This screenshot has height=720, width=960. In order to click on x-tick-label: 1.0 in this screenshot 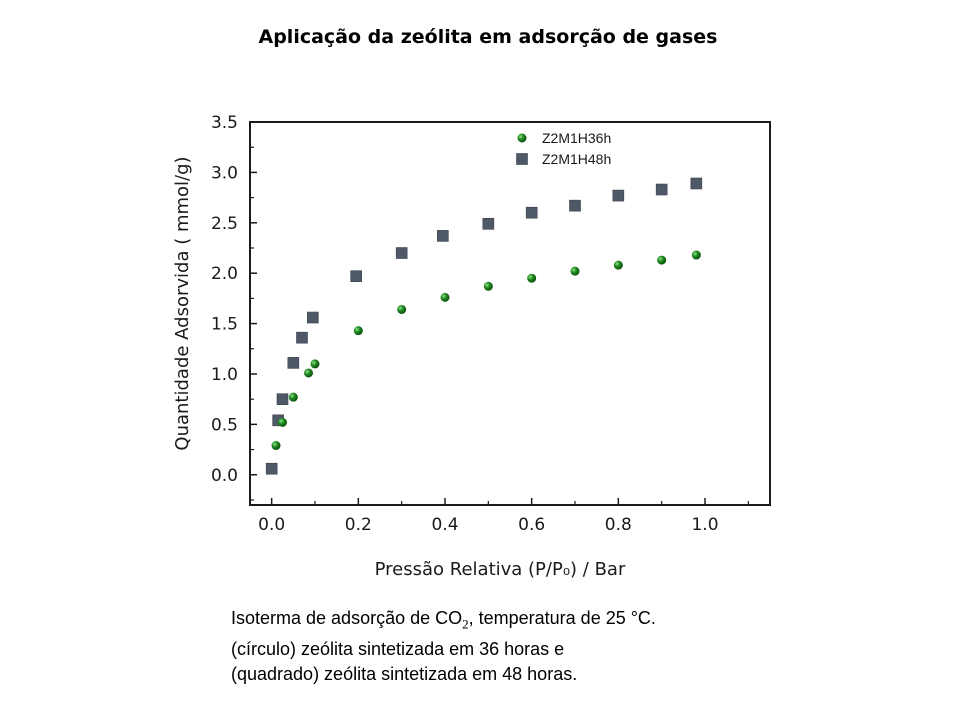, I will do `click(704, 525)`.